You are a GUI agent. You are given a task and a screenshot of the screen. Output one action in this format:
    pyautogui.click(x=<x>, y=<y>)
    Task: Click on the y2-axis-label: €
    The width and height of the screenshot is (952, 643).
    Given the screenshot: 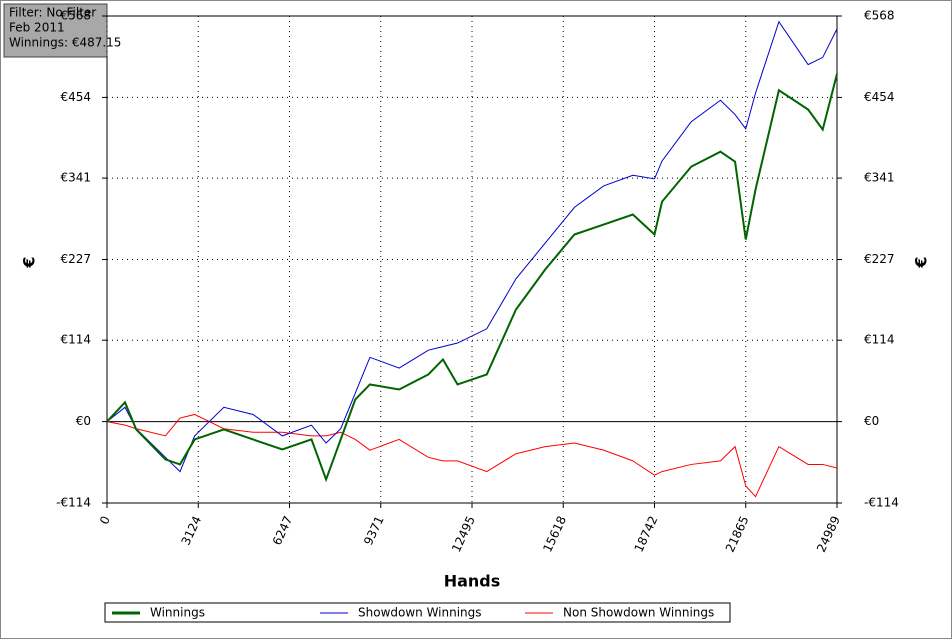 What is the action you would take?
    pyautogui.click(x=921, y=262)
    